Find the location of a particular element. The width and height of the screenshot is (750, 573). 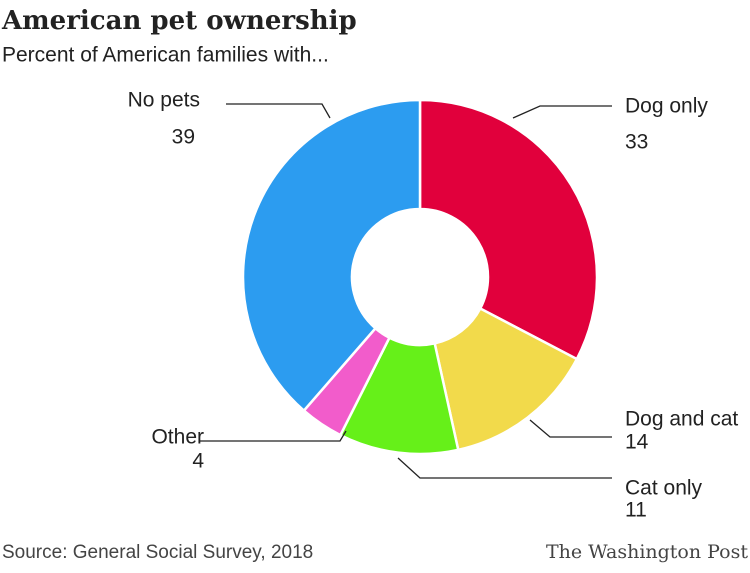

slice-value: 4 is located at coordinates (198, 461).